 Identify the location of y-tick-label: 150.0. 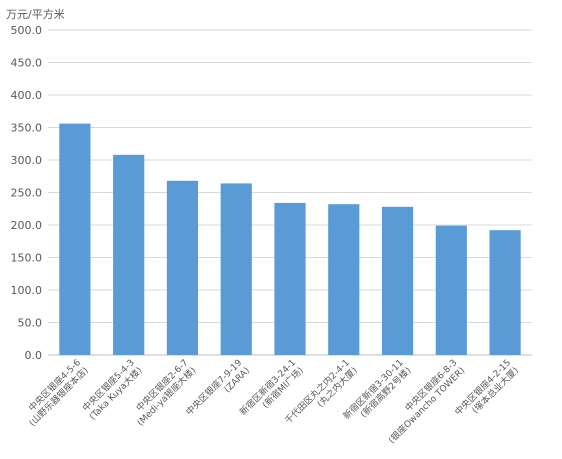
(27, 258).